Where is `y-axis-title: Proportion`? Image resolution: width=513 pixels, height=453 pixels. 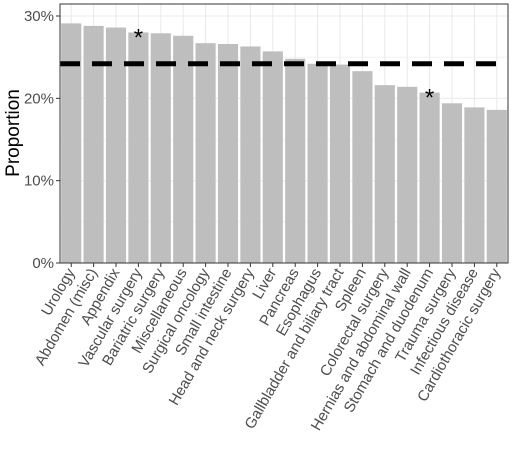
y-axis-title: Proportion is located at coordinates (13, 133).